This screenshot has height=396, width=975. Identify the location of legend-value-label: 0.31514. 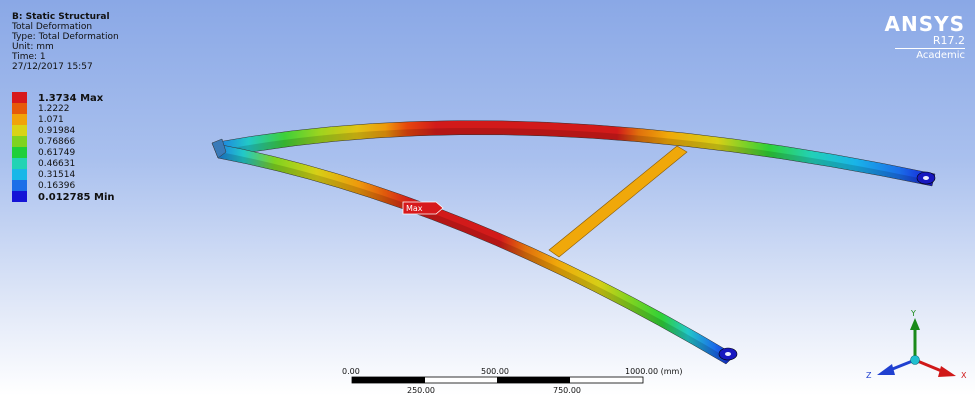
(57, 175).